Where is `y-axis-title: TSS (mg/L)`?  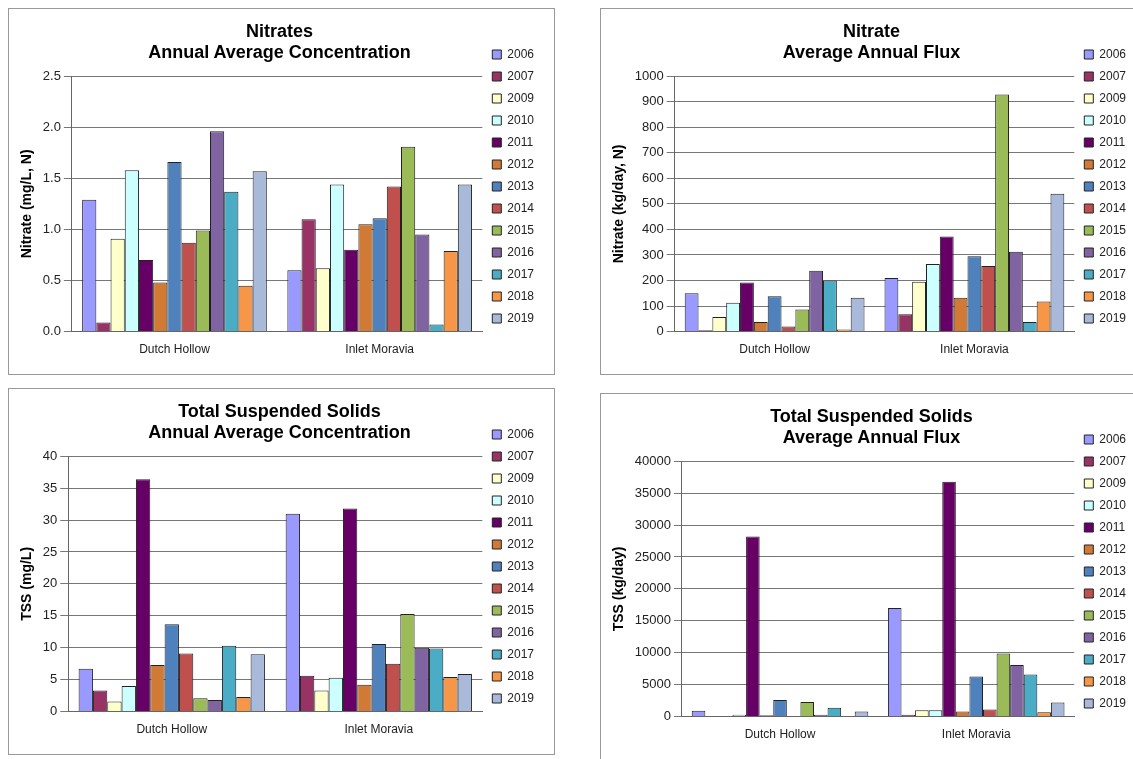
y-axis-title: TSS (mg/L) is located at coordinates (26, 583).